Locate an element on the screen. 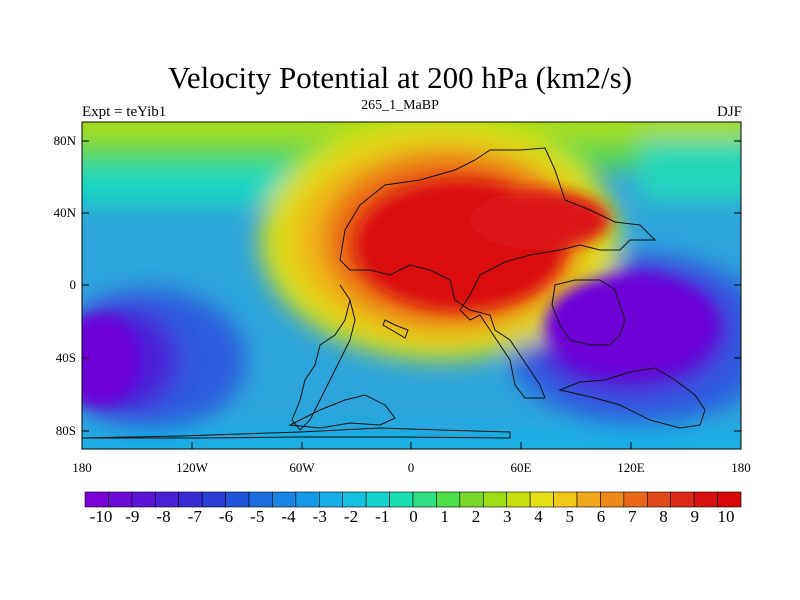 The width and height of the screenshot is (800, 600). colorbar-tick-label: -1 is located at coordinates (382, 516).